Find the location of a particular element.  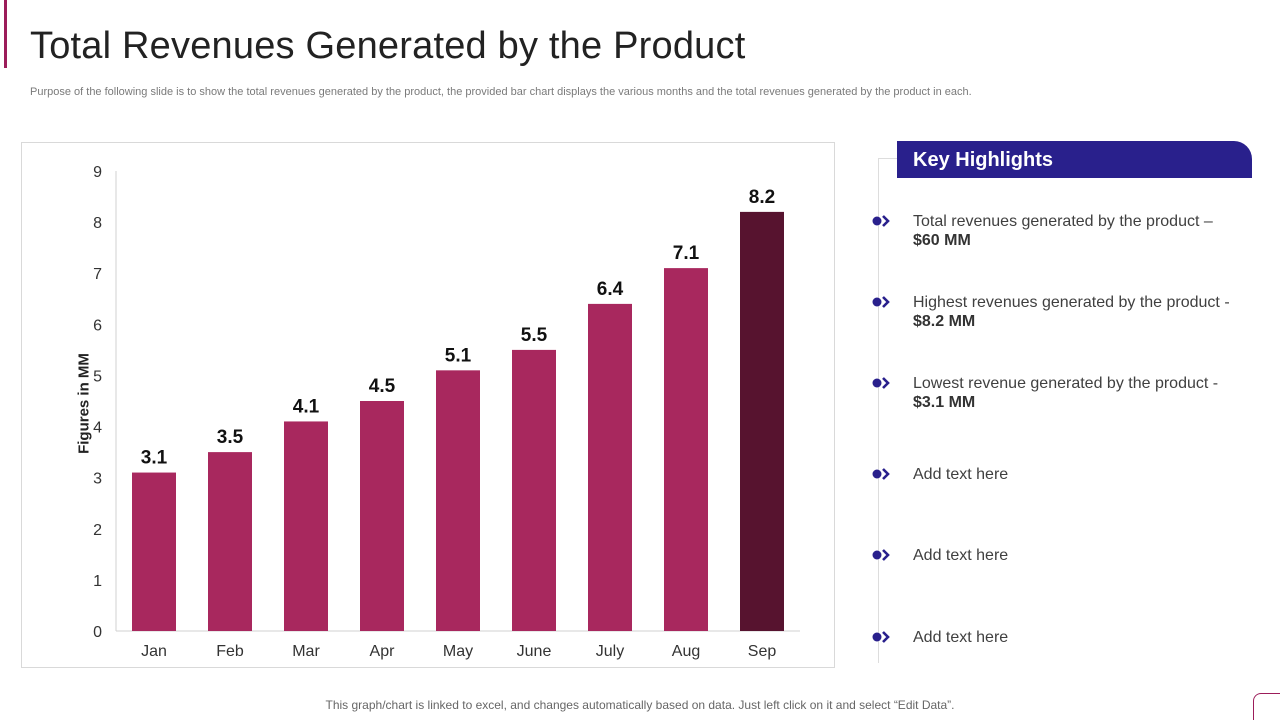

data-label: 7.1 is located at coordinates (686, 253).